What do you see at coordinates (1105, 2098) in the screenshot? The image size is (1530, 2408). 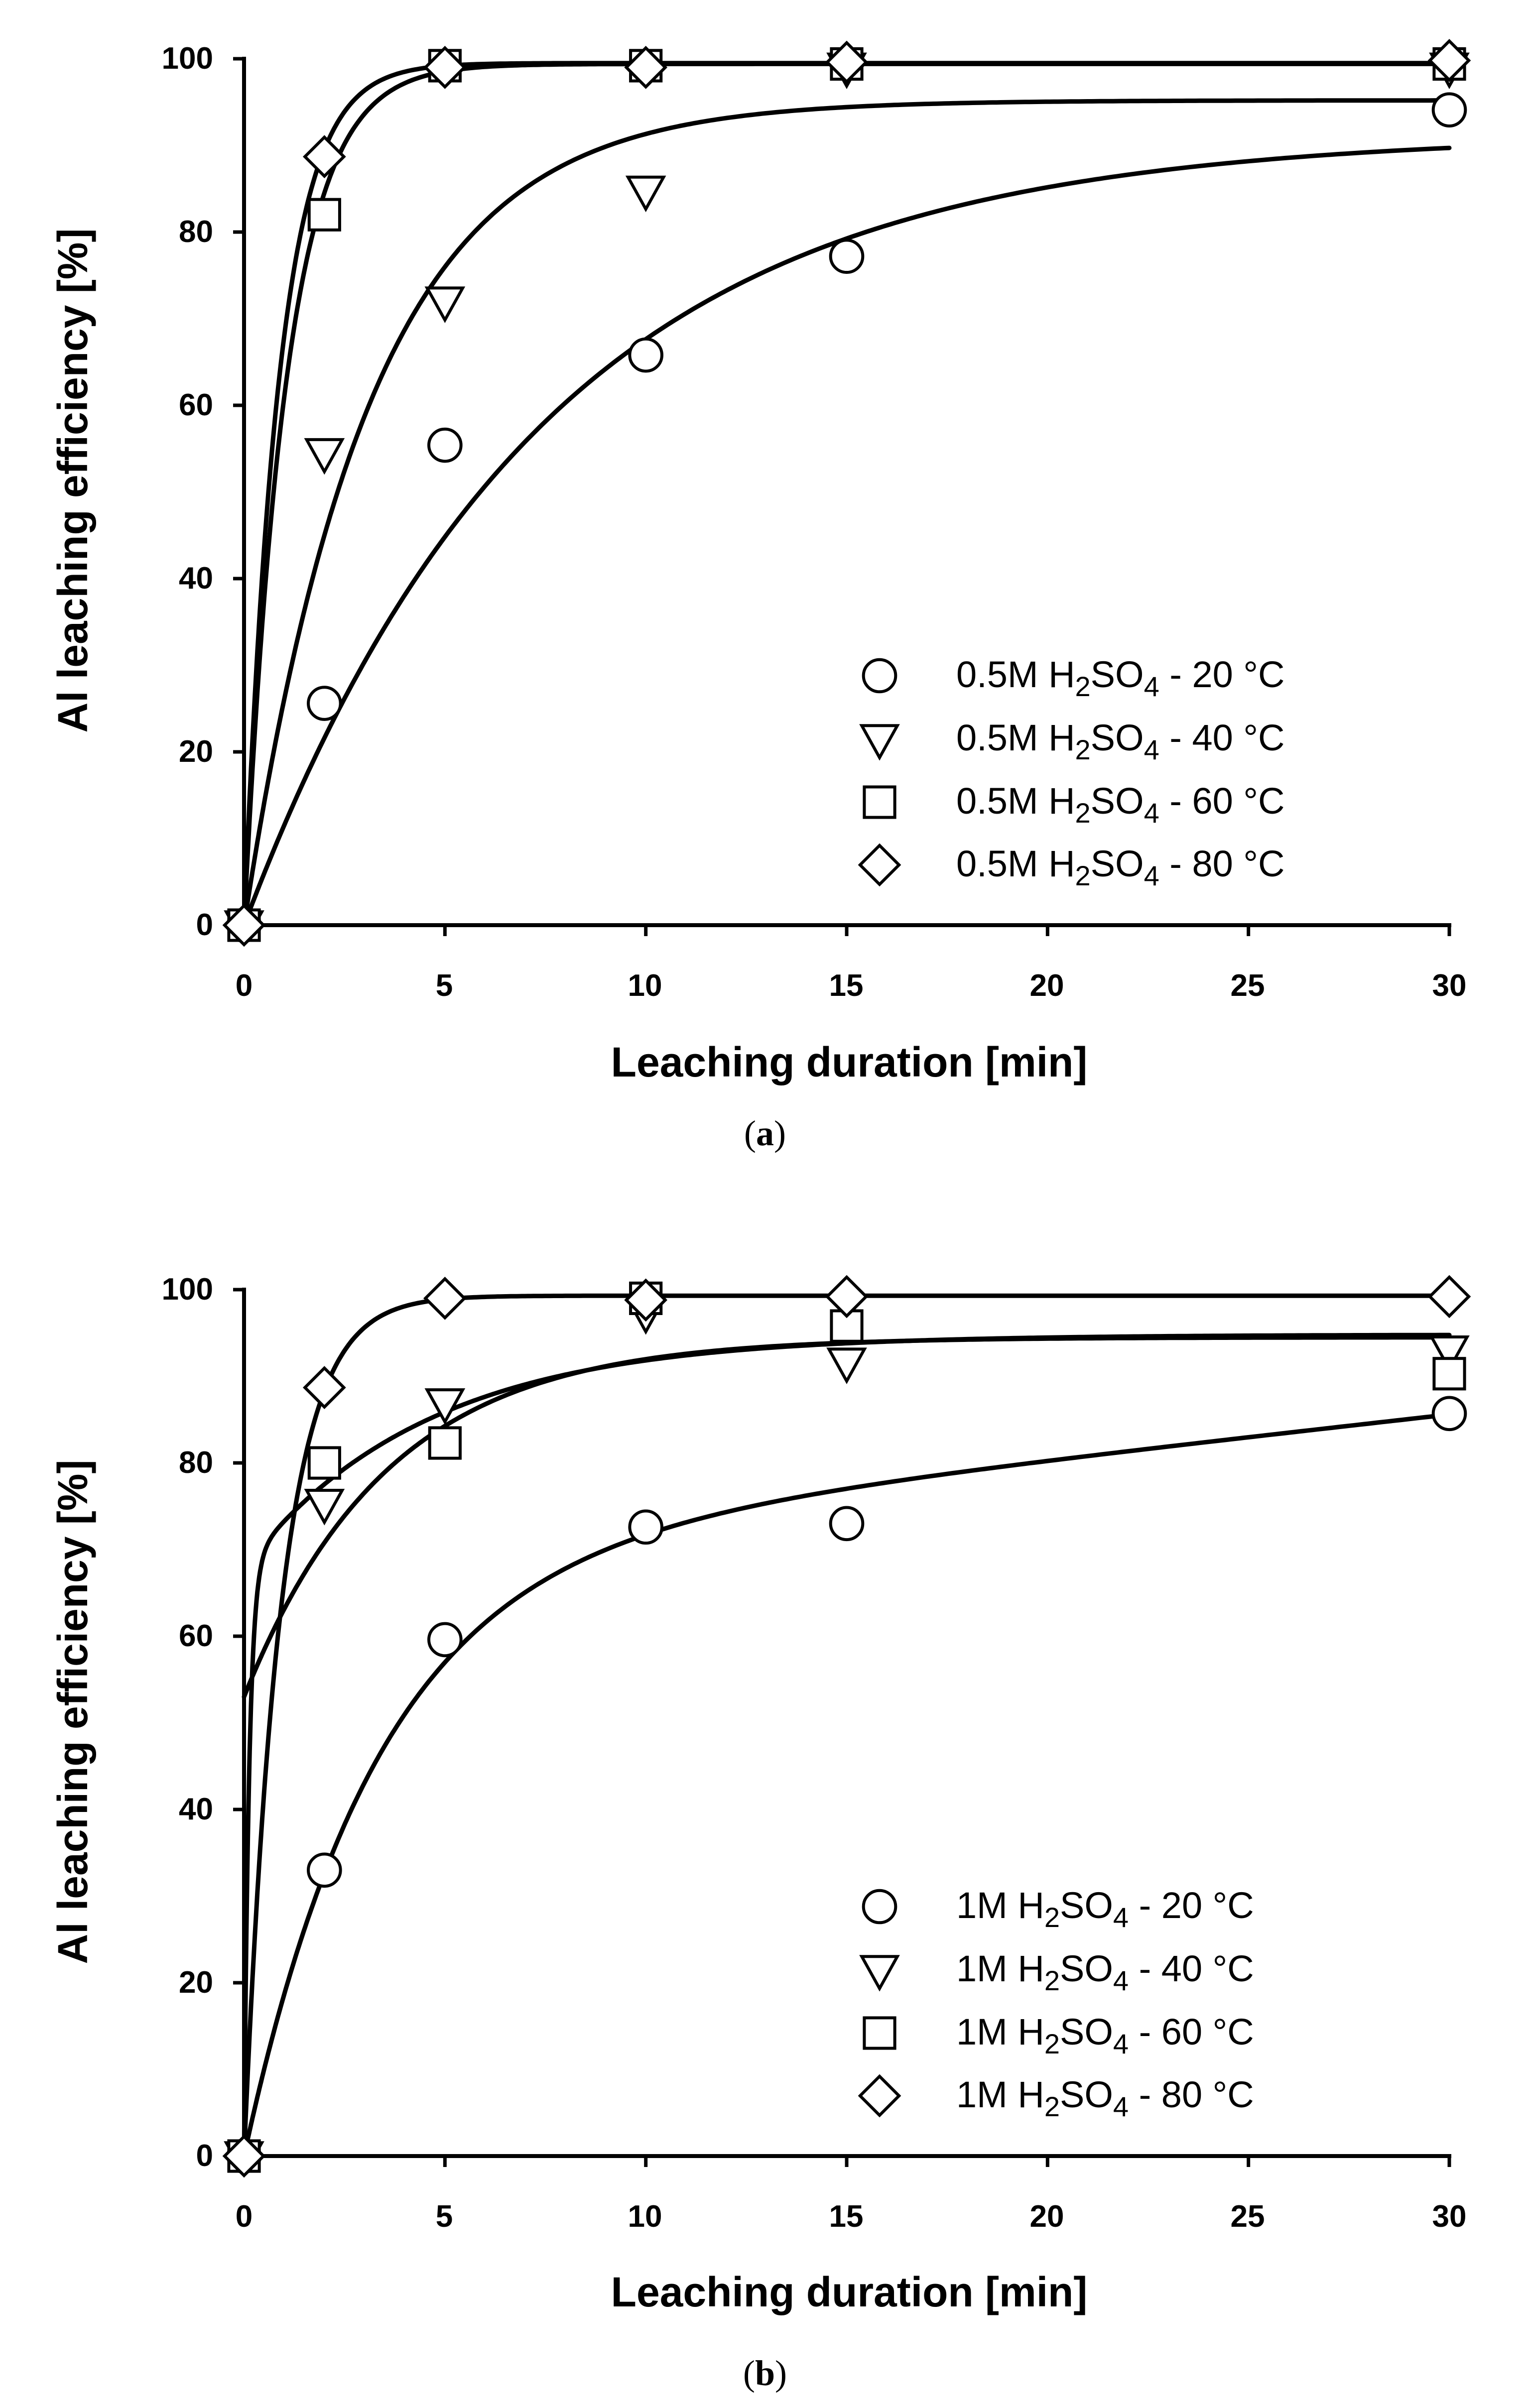 I see `legend-label-80c: 1M H2SO4 - 80 °C` at bounding box center [1105, 2098].